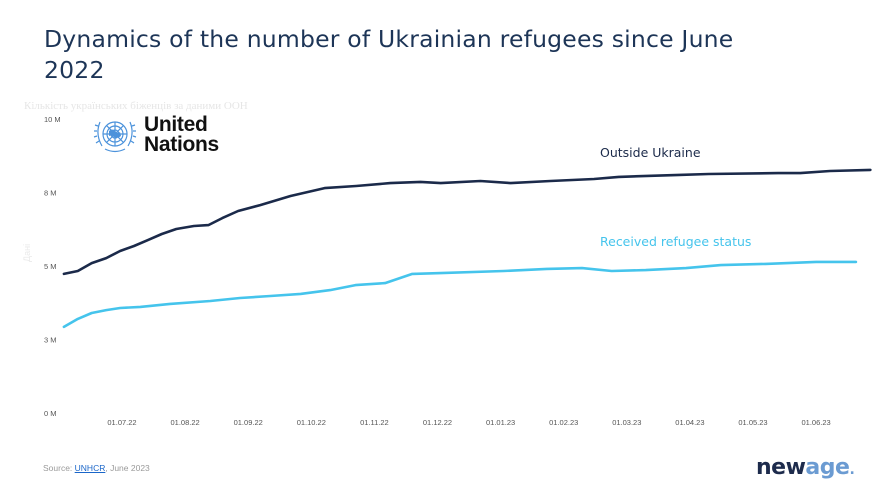 The image size is (875, 492). I want to click on source-prefix: Source:, so click(59, 468).